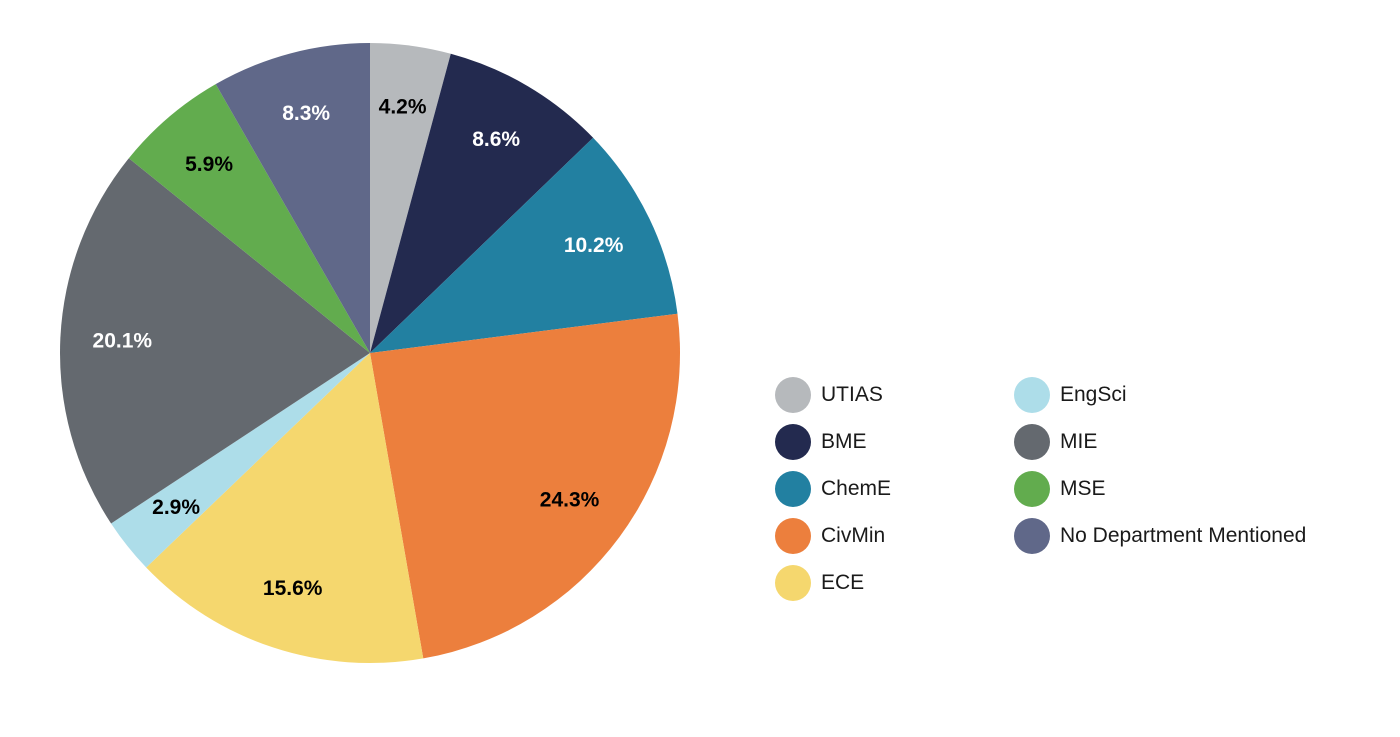 This screenshot has width=1400, height=737. Describe the element at coordinates (1083, 488) in the screenshot. I see `legend-label-mse: MSE` at that location.